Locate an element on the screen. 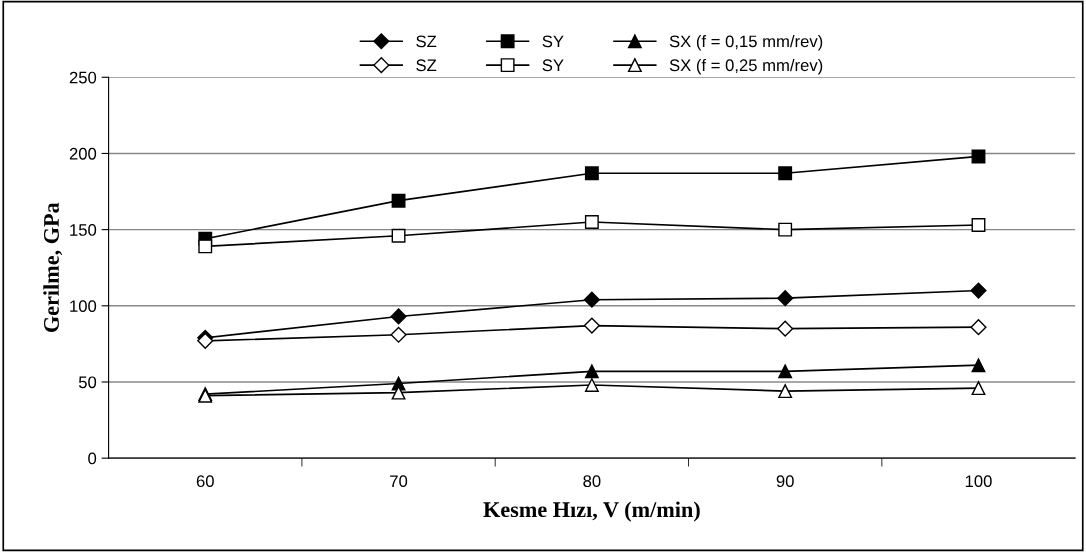  legend-label: SX (f = 0,15 mm/rev) is located at coordinates (746, 43).